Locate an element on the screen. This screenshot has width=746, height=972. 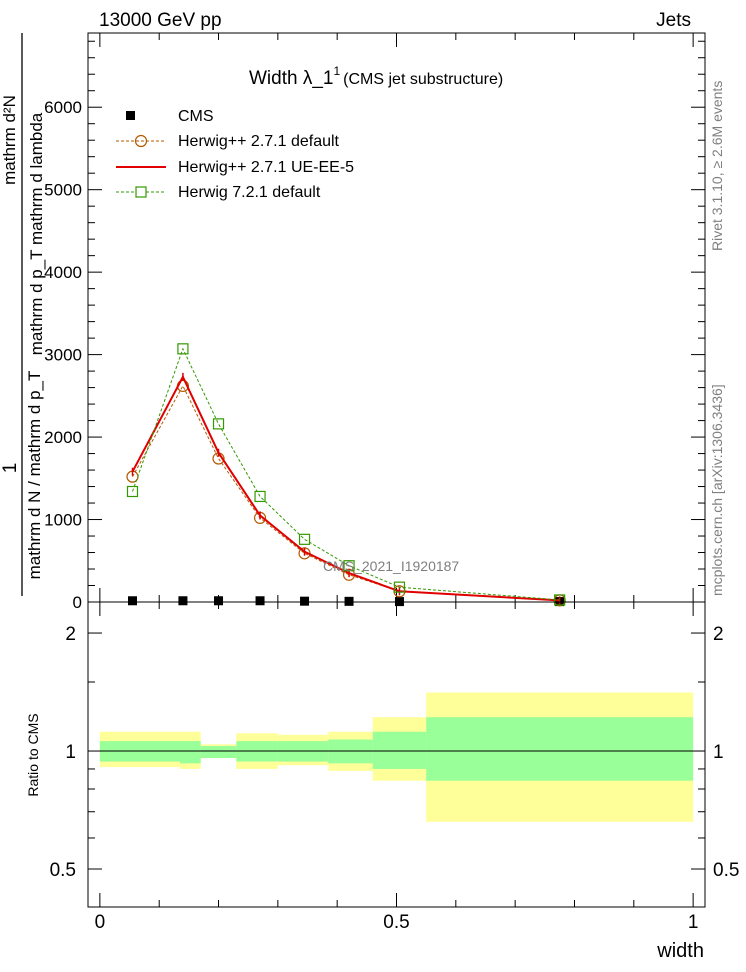
ylabel-prefix: 1 is located at coordinates (10, 468).